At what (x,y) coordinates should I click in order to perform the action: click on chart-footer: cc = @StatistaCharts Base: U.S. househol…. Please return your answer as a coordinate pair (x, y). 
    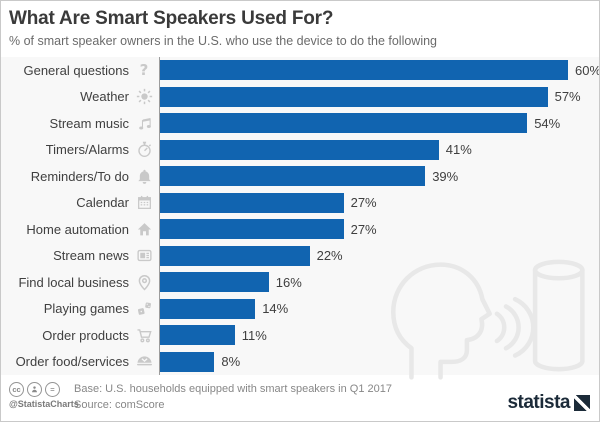
    Looking at the image, I should click on (300, 399).